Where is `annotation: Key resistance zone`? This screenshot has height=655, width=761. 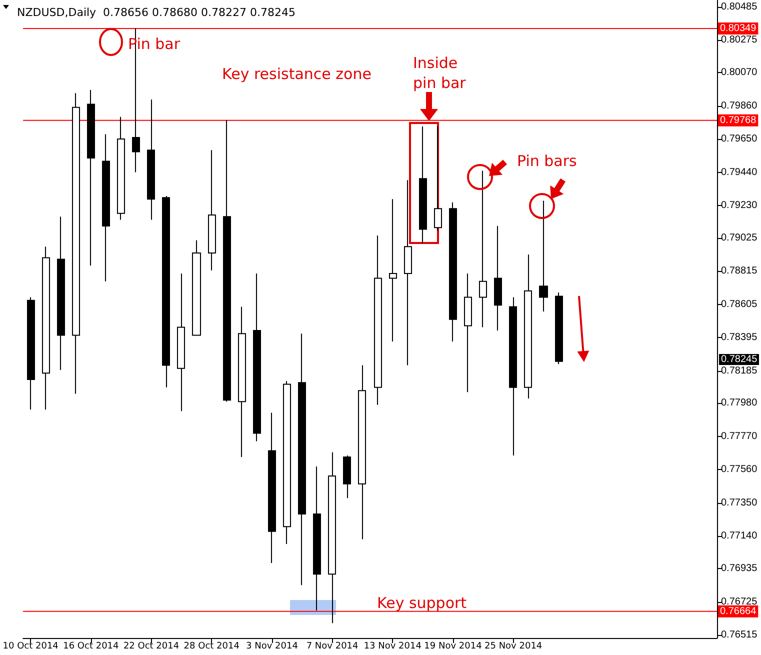
annotation: Key resistance zone is located at coordinates (297, 74).